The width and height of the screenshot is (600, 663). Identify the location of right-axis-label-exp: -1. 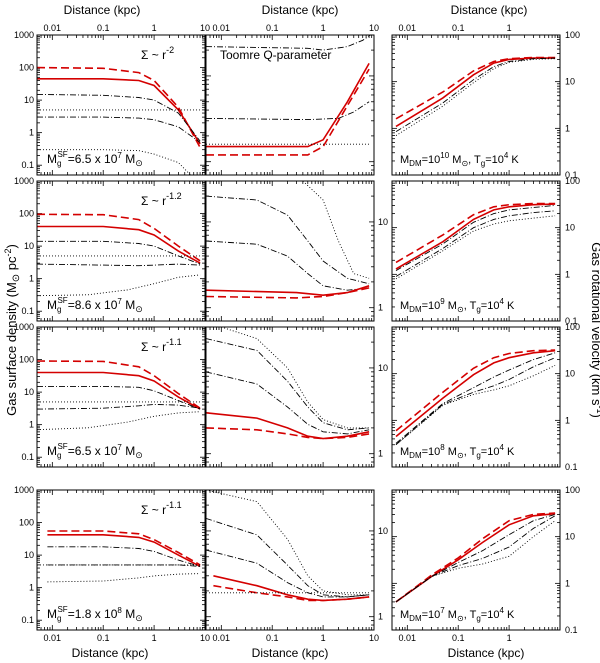
(597, 409).